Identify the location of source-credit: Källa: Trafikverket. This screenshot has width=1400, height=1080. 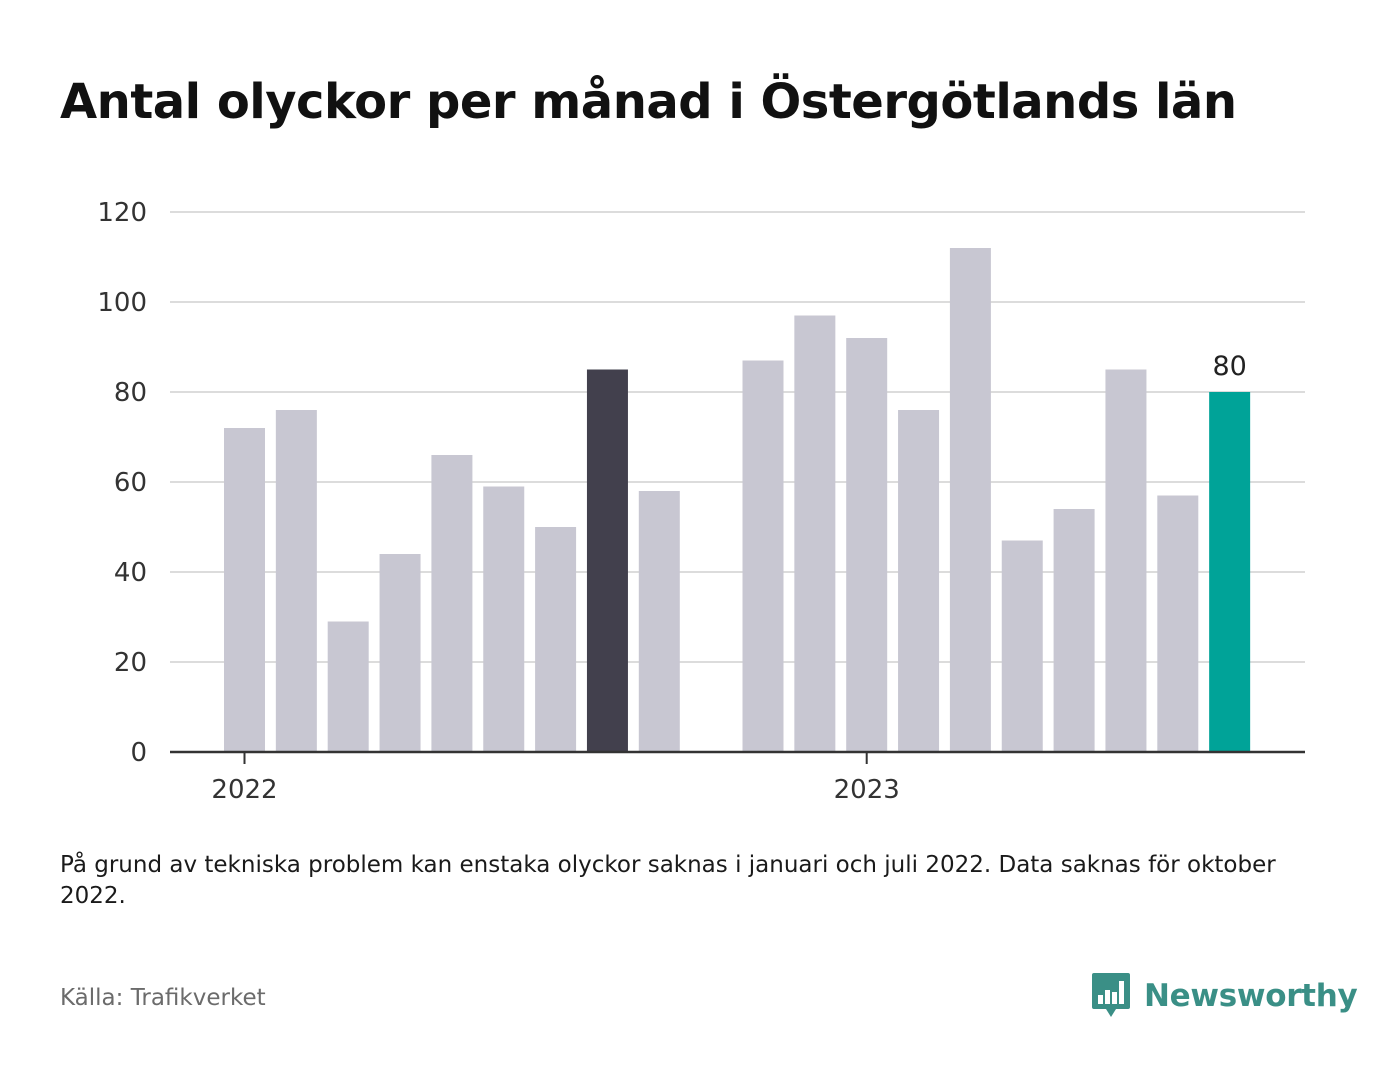
(163, 998).